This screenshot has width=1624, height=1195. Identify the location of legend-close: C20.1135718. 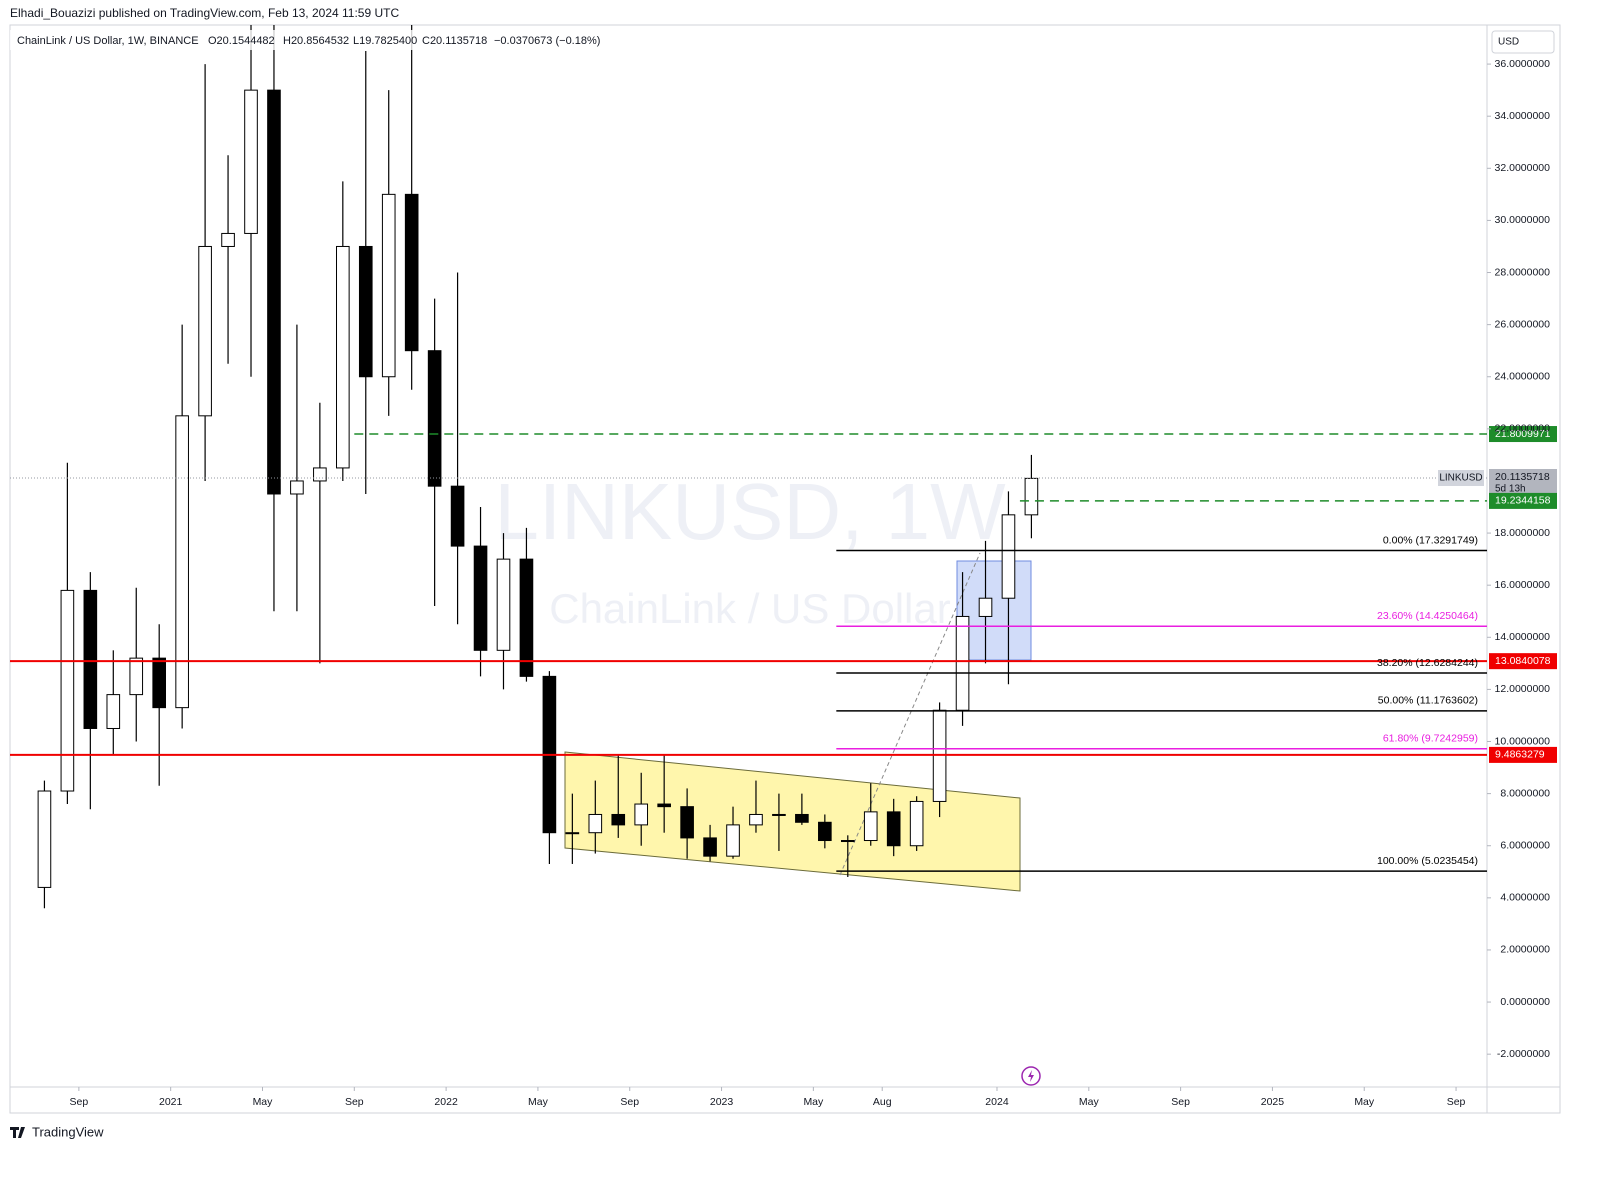
(454, 41).